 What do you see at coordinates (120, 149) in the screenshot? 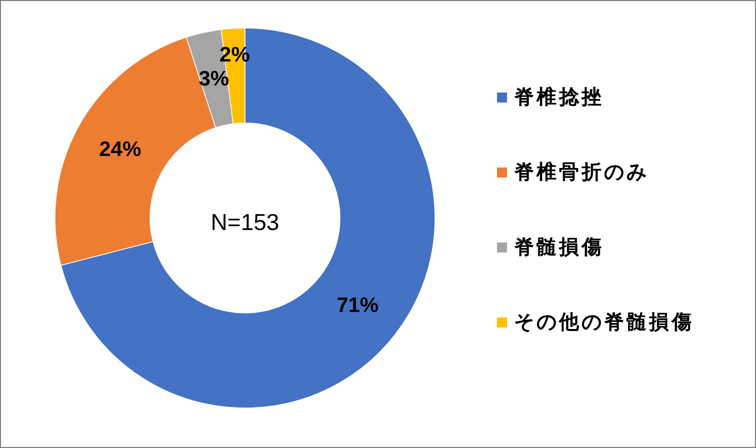
I see `data-label: 24%` at bounding box center [120, 149].